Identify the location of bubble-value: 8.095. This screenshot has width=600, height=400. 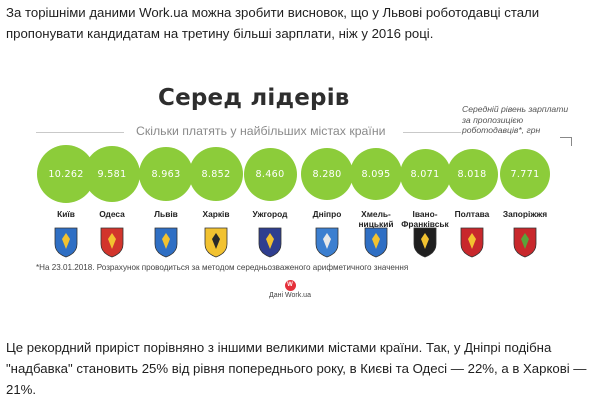
(376, 174).